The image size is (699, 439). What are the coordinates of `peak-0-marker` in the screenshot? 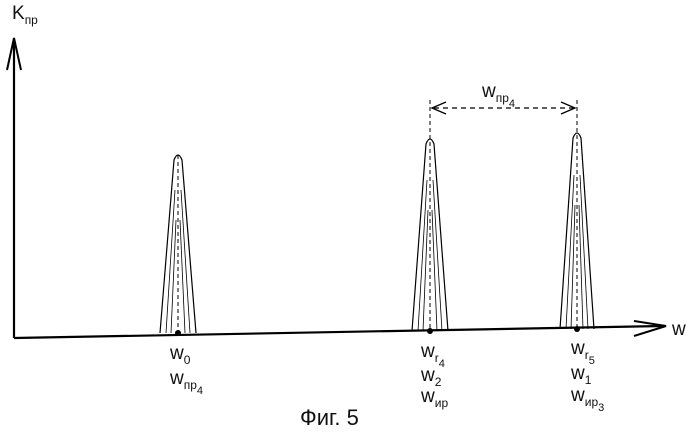 It's located at (178, 333).